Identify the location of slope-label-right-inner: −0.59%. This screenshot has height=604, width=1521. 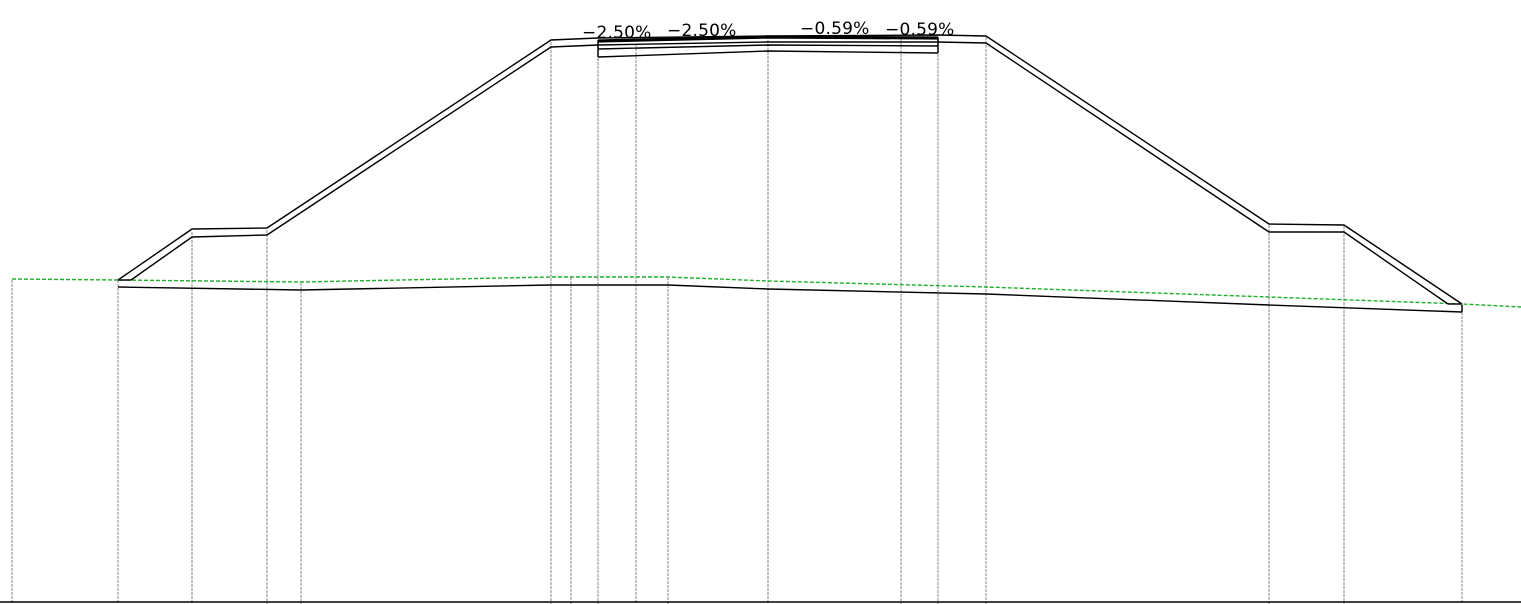
(834, 29).